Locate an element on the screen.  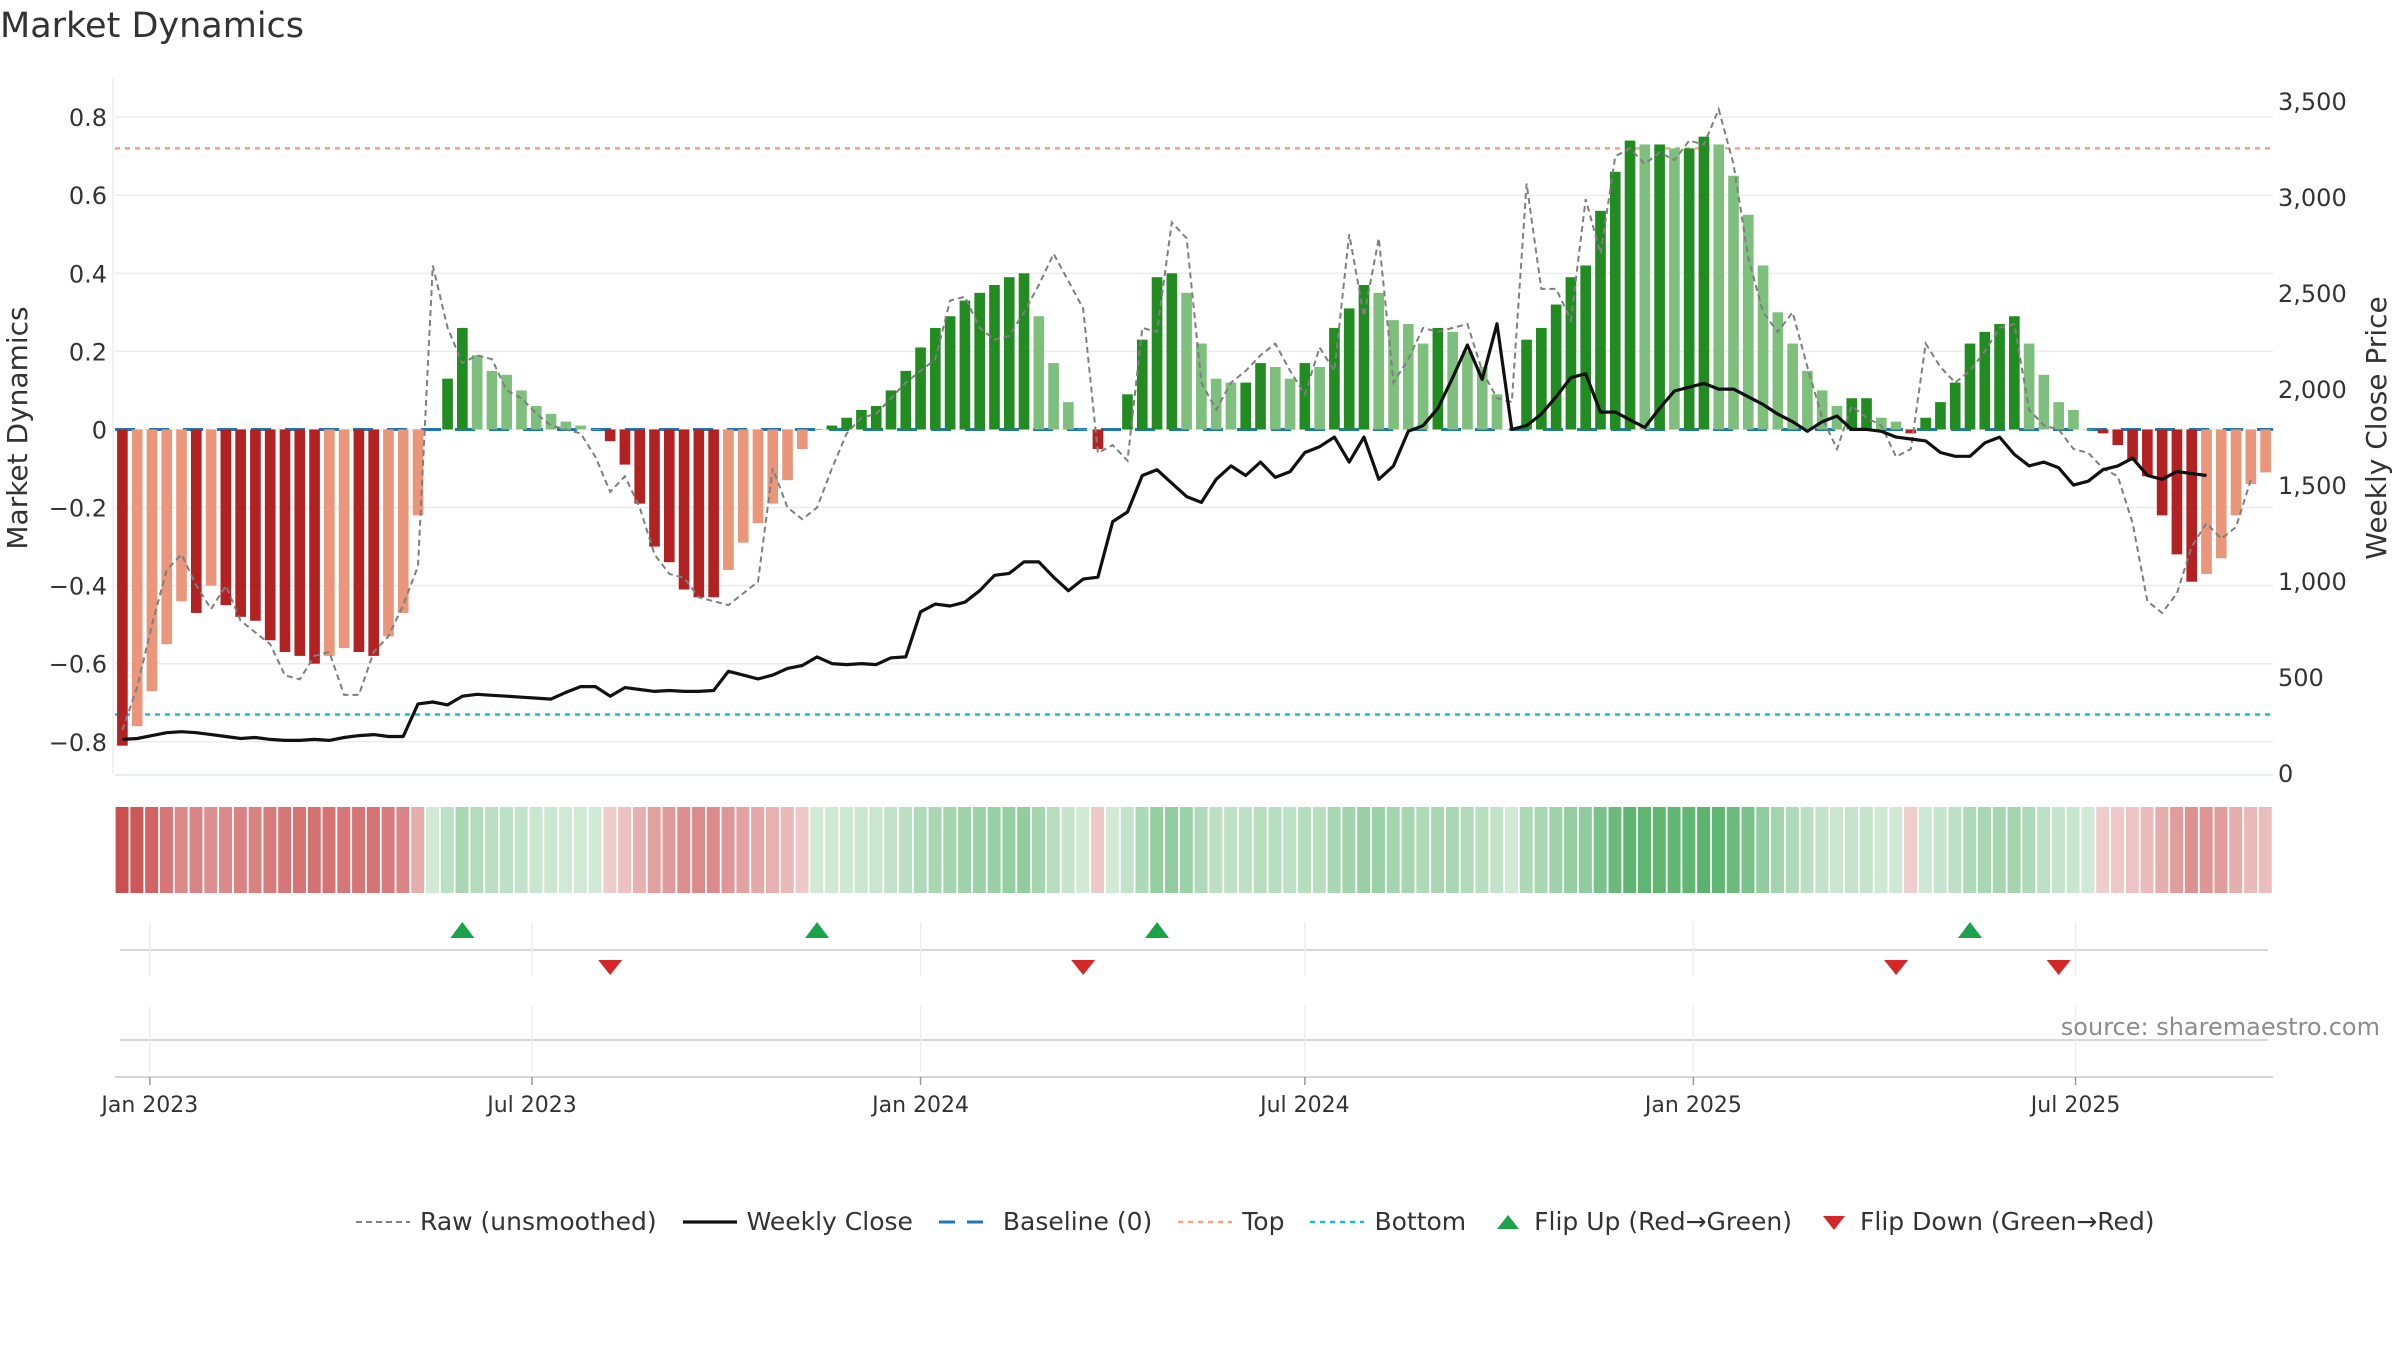
legend-swatch-flip-down is located at coordinates (1834, 1222).